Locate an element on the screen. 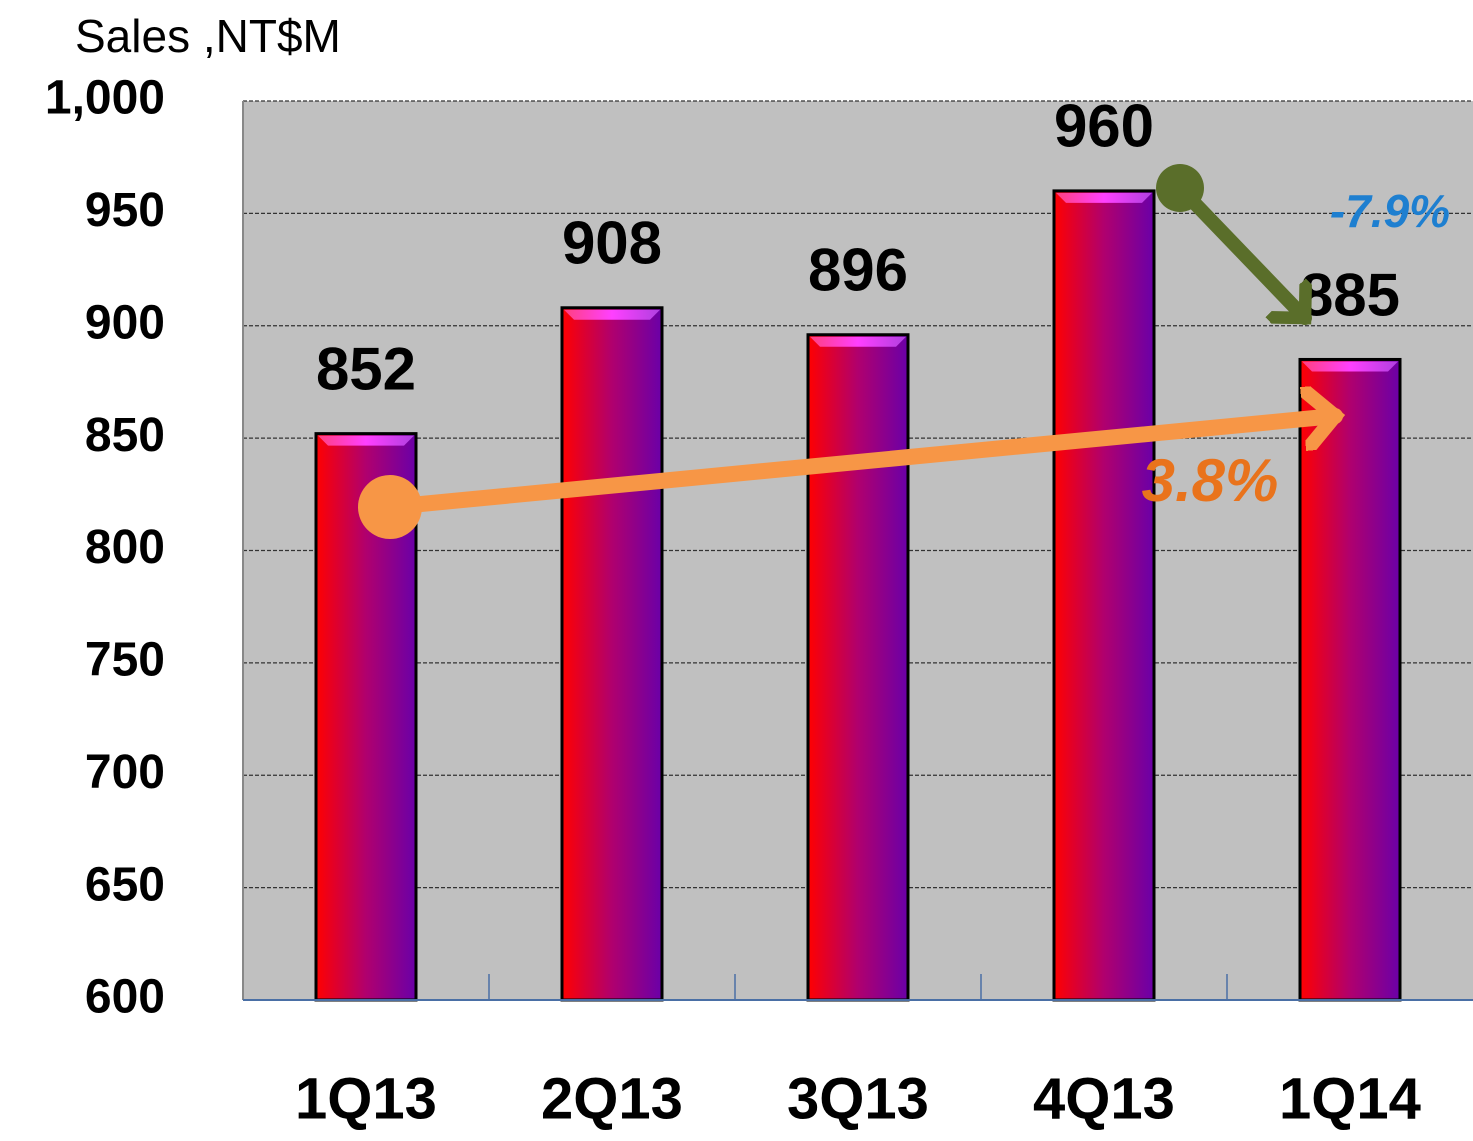  x-tick-label: 1Q13 is located at coordinates (366, 1098).